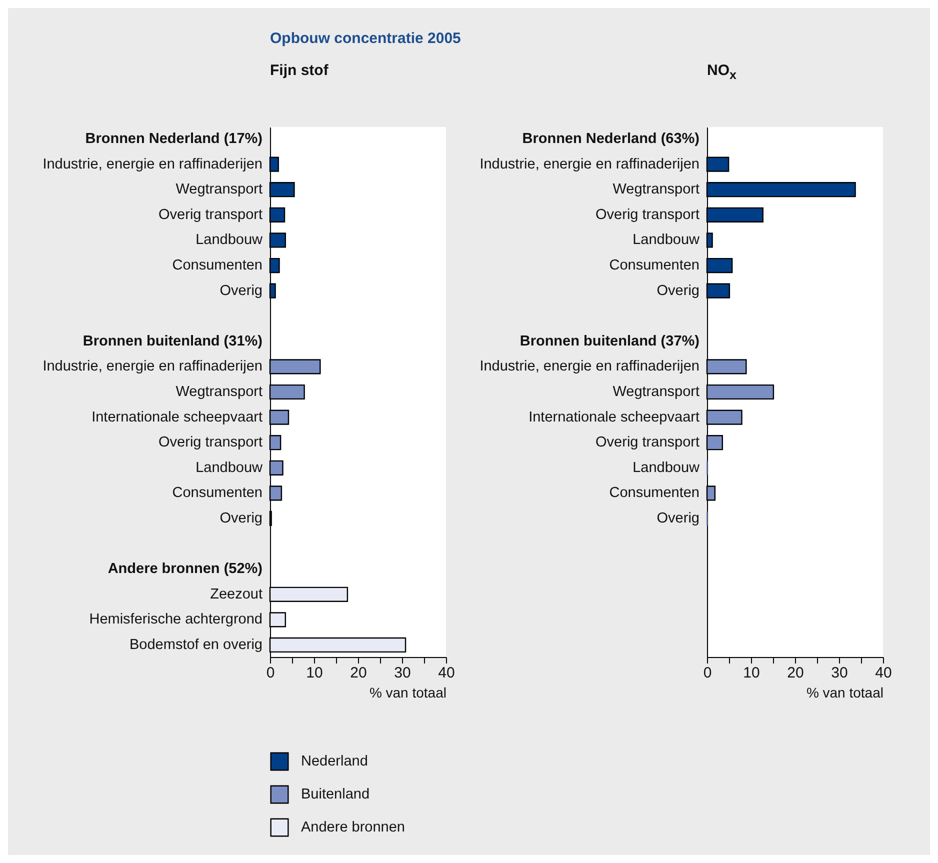 This screenshot has width=938, height=863. What do you see at coordinates (299, 70) in the screenshot?
I see `chart-subtitle: Fijn stof` at bounding box center [299, 70].